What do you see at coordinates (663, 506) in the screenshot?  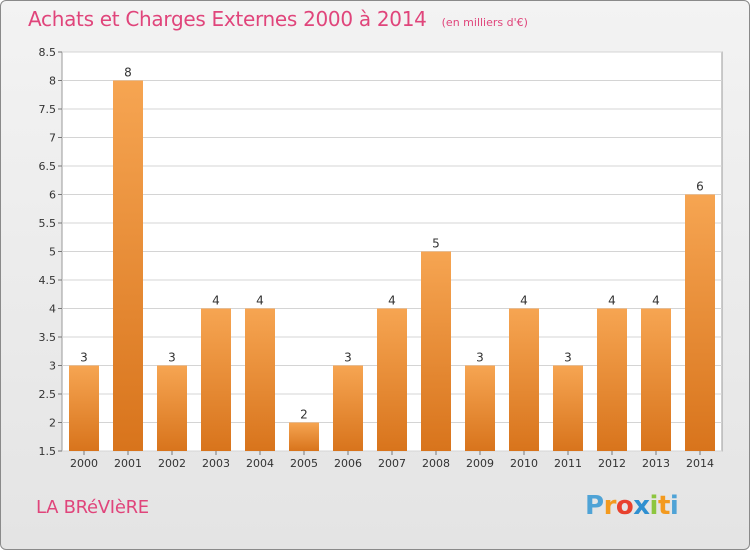 I see `logo-letter: t` at bounding box center [663, 506].